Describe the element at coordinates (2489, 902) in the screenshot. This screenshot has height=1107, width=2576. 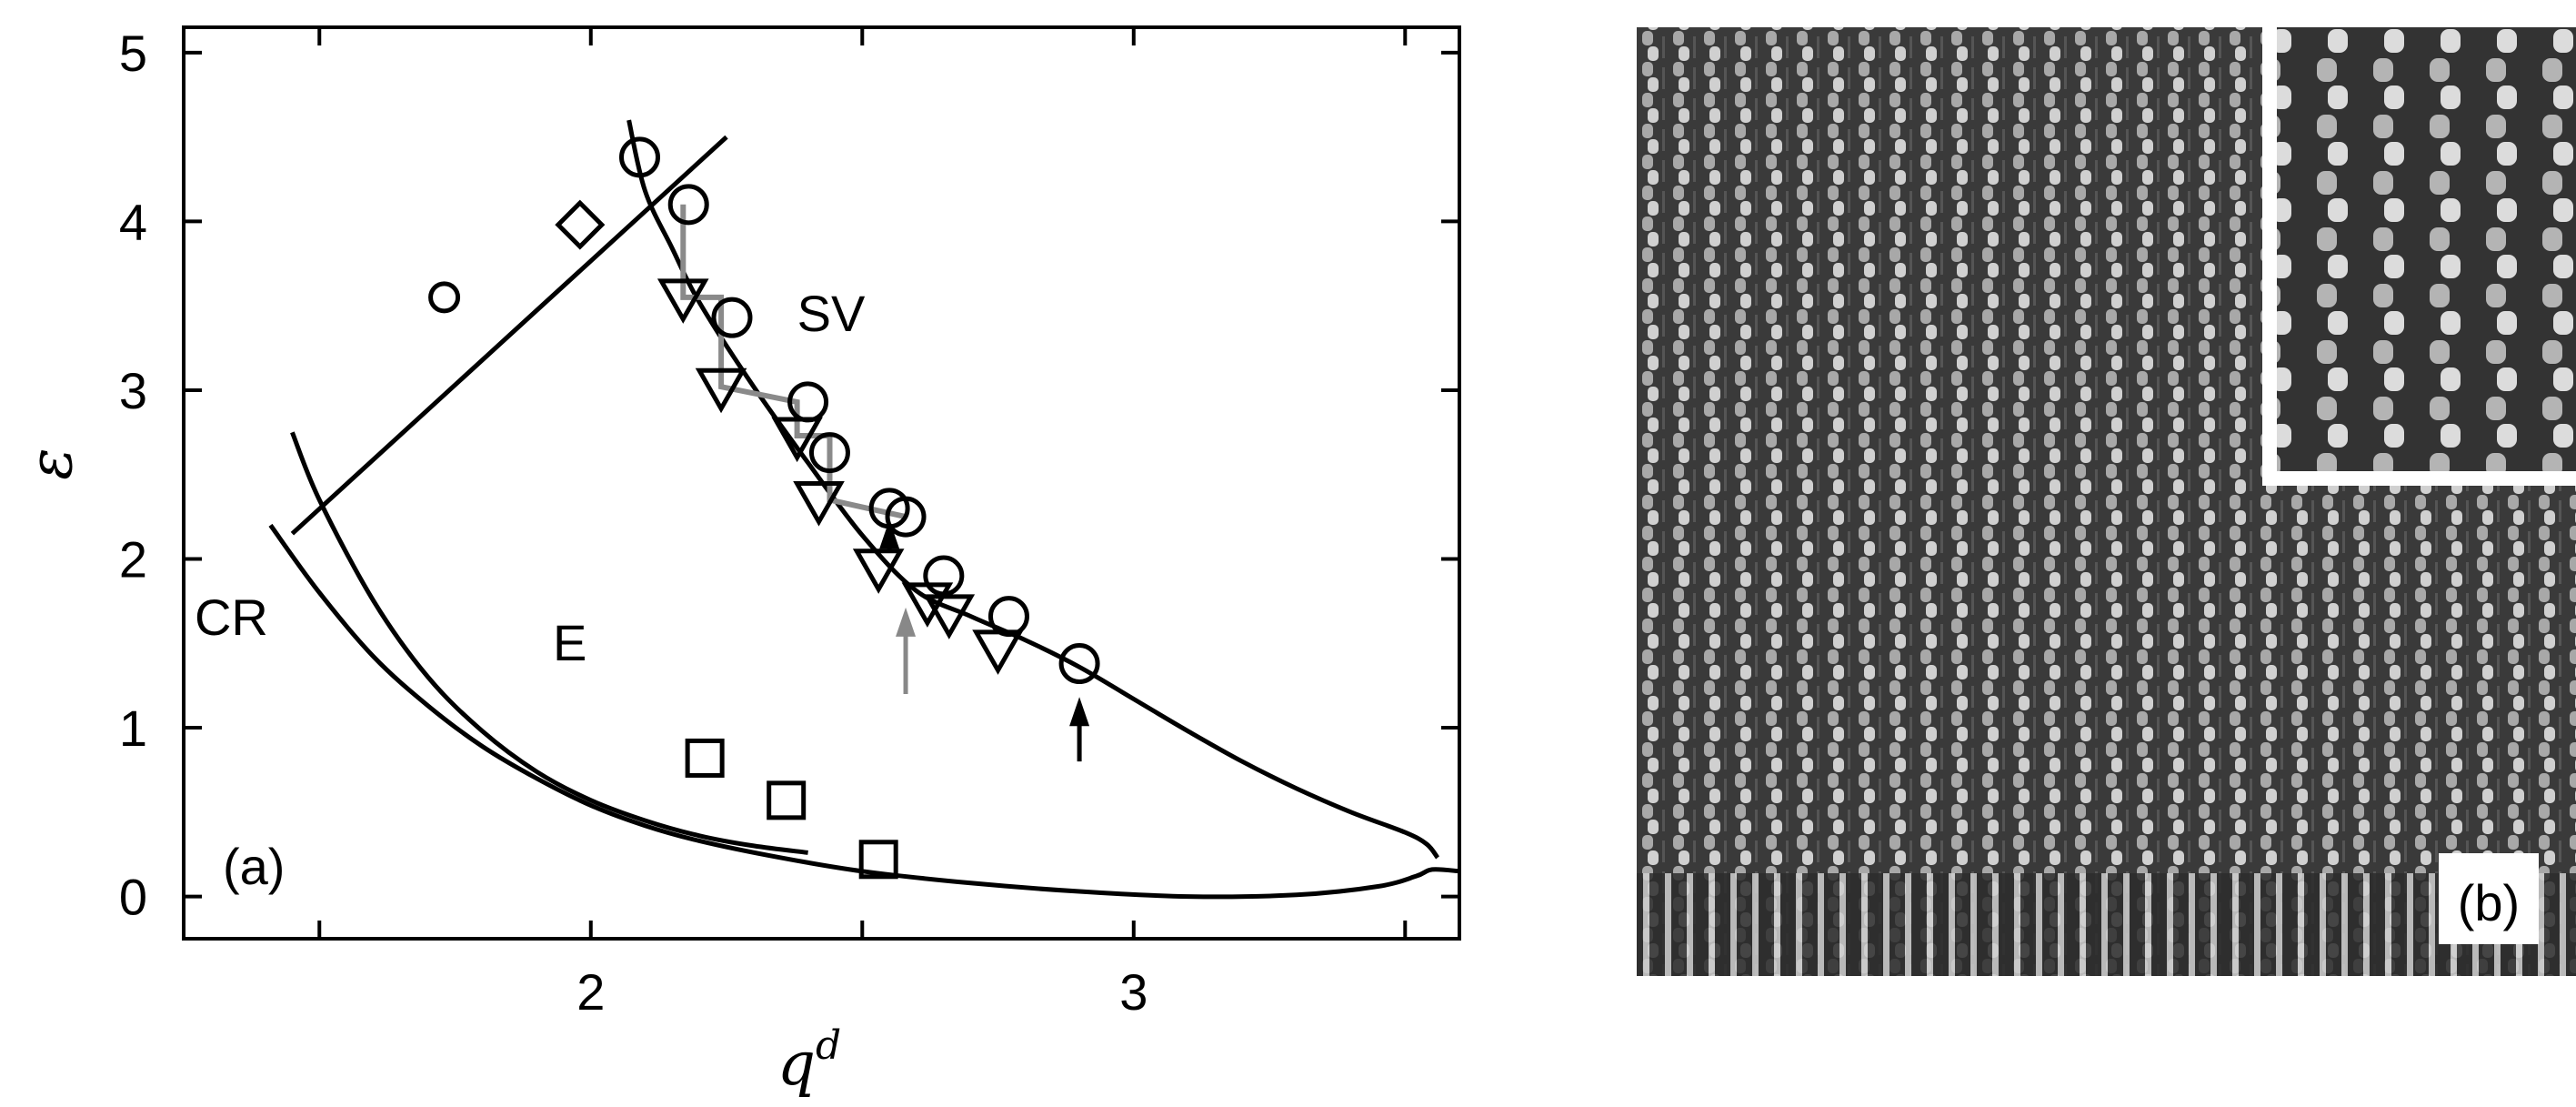
I see `panel-label-b: (b)` at that location.